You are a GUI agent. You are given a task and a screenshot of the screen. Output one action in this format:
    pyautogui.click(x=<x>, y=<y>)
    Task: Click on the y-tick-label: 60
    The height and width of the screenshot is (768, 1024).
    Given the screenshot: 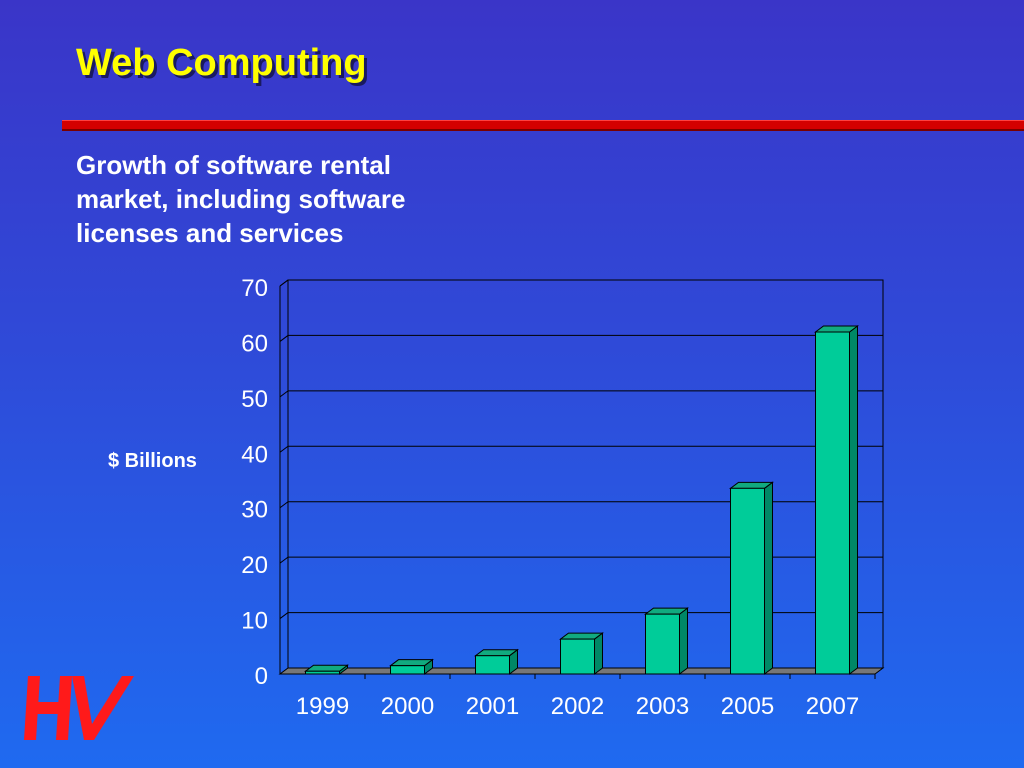 What is the action you would take?
    pyautogui.click(x=254, y=343)
    